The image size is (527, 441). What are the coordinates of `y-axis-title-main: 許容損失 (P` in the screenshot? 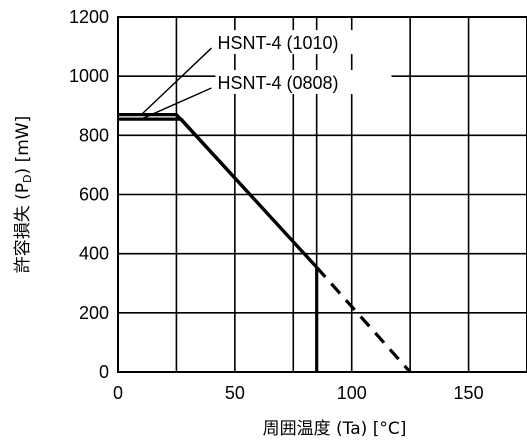 It's located at (23, 228).